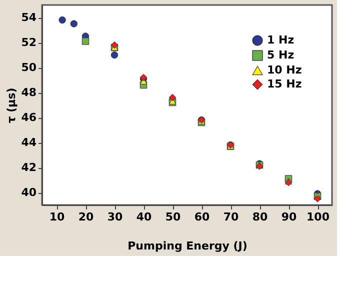 The height and width of the screenshot is (281, 350). I want to click on y-tick-label: 48, so click(28, 92).